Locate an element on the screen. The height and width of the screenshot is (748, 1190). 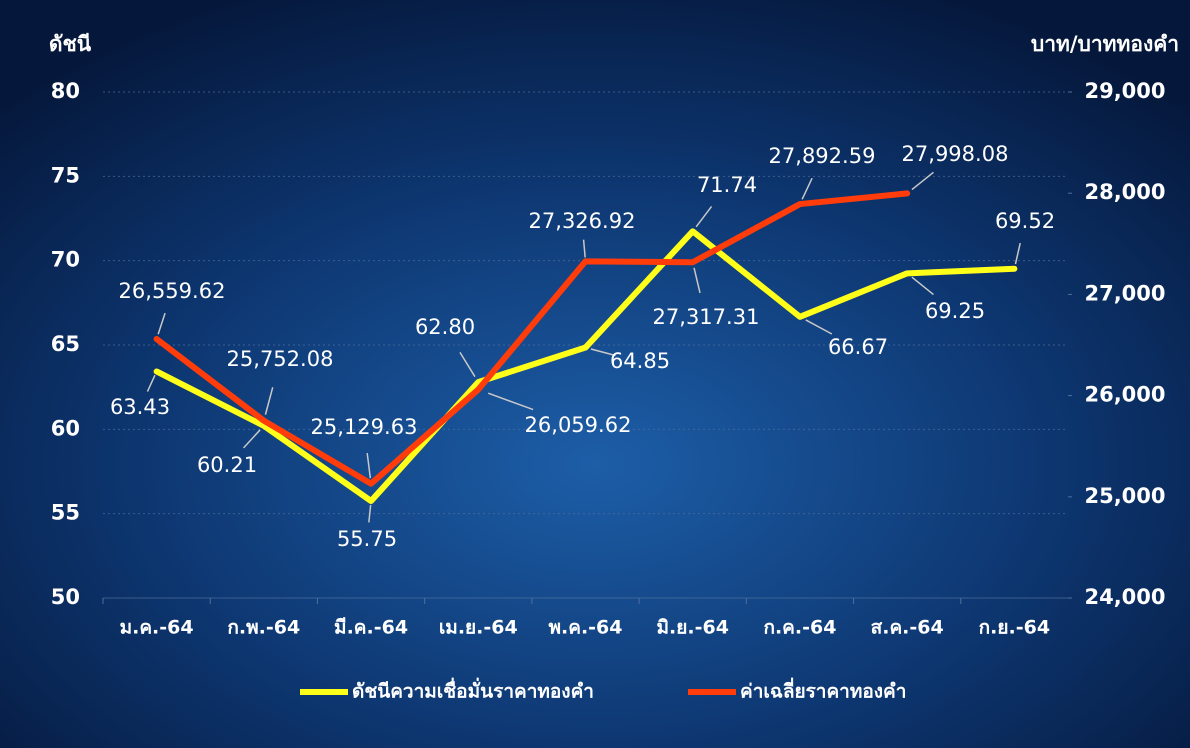
y2-tick-label: 28,000 is located at coordinates (1124, 192).